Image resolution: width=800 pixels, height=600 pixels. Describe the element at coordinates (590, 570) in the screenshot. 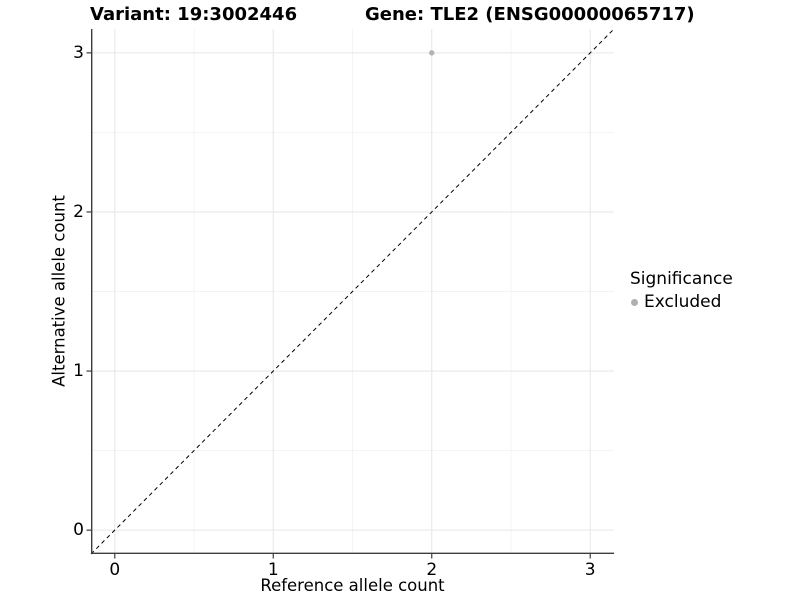

I see `x-tick-label: 3` at that location.